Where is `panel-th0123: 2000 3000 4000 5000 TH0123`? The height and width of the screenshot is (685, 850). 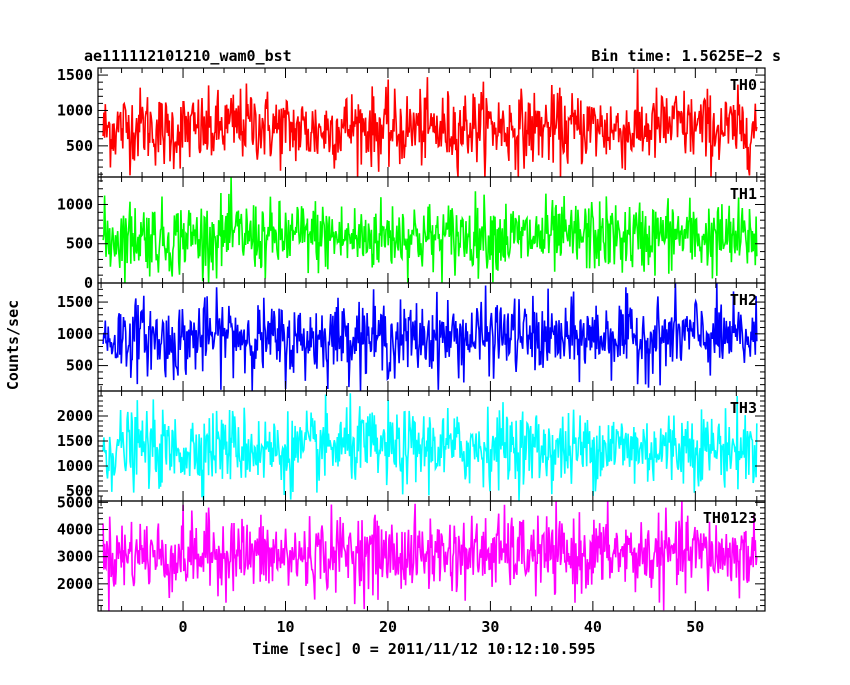 panel-th0123: 2000 3000 4000 5000 TH0123 is located at coordinates (411, 552).